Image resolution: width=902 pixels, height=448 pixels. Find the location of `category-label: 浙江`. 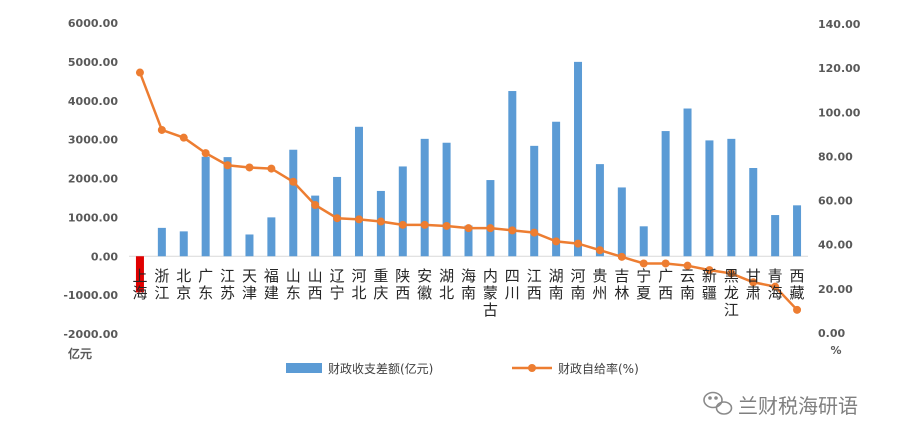

category-label: 浙江 is located at coordinates (161, 284).